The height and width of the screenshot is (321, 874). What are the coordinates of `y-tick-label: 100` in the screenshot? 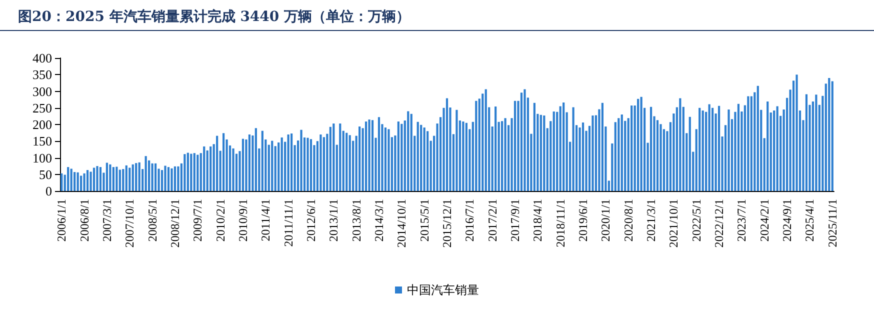 It's located at (42, 158).